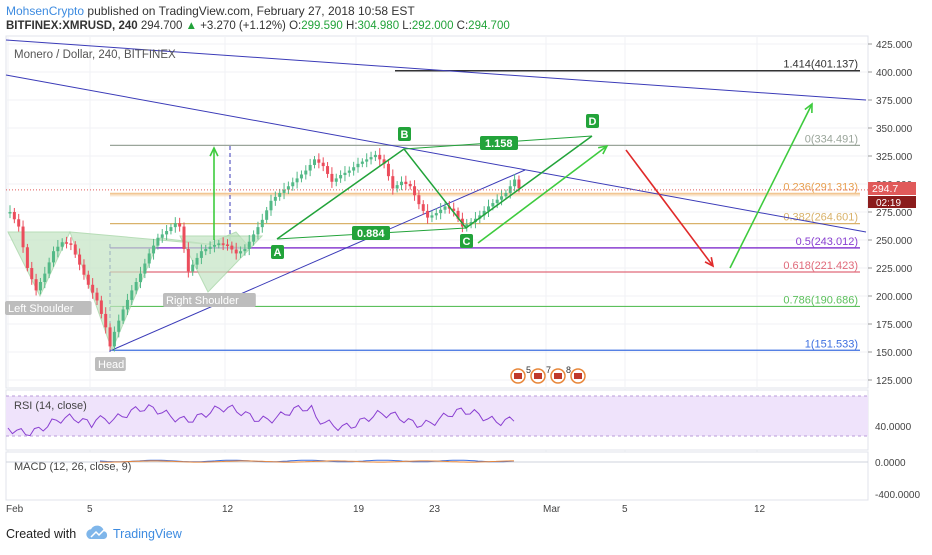  What do you see at coordinates (437, 476) in the screenshot?
I see `macd-pane` at bounding box center [437, 476].